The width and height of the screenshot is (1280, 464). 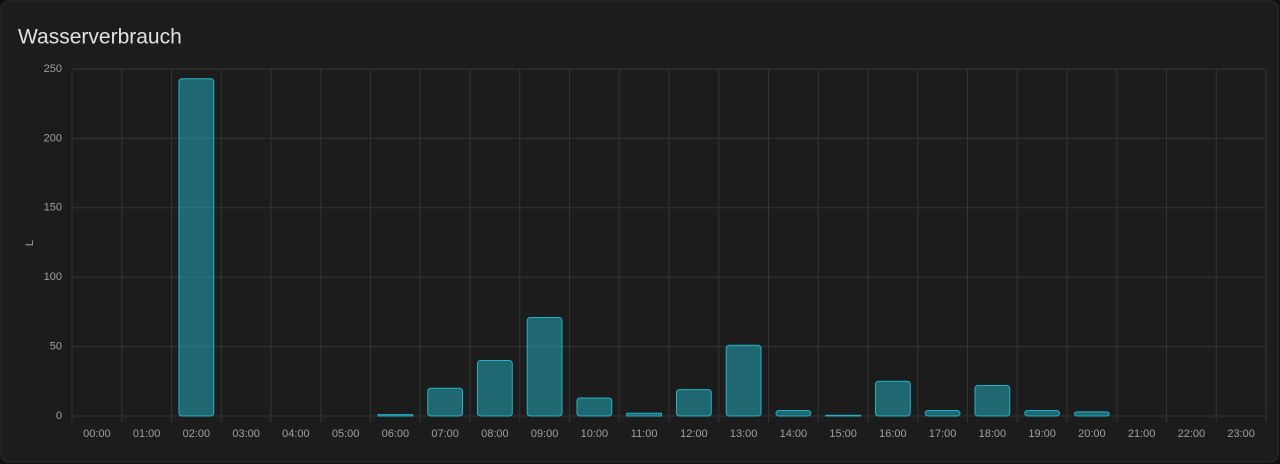 I want to click on x-tick-label: 10:00, so click(x=595, y=434).